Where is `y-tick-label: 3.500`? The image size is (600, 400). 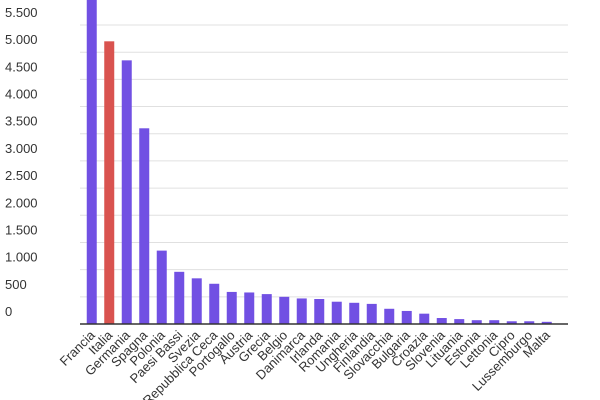
y-tick-label: 3.500 is located at coordinates (21, 121).